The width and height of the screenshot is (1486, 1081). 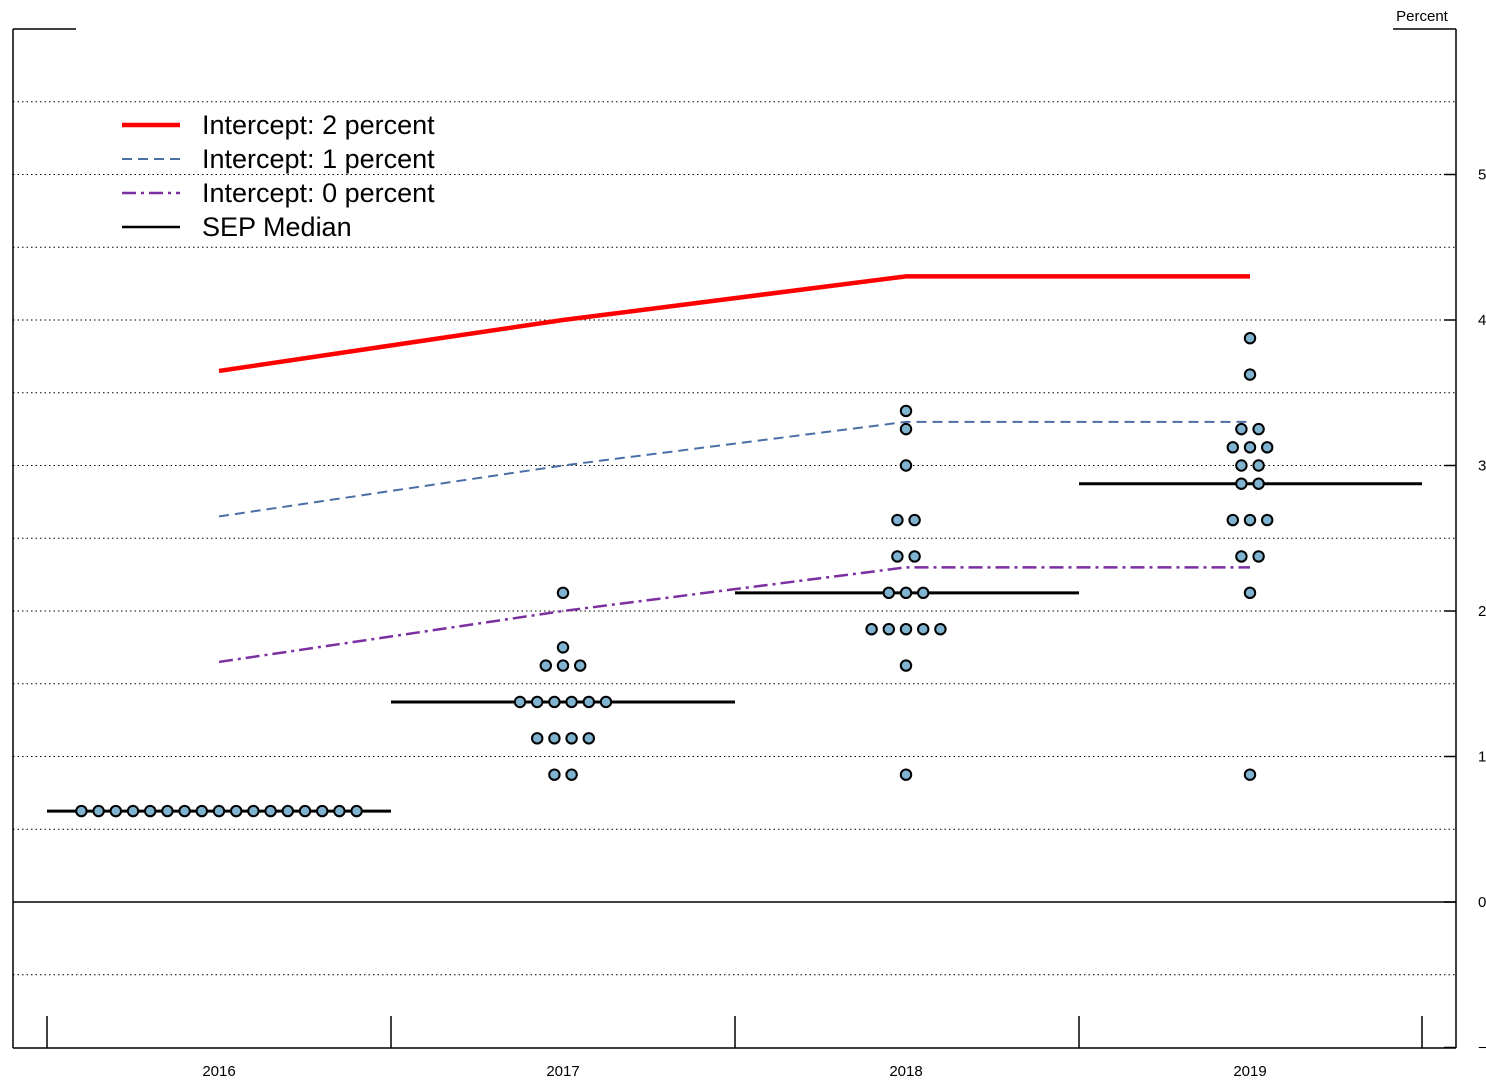 What do you see at coordinates (1482, 466) in the screenshot?
I see `y-tick-label: 3` at bounding box center [1482, 466].